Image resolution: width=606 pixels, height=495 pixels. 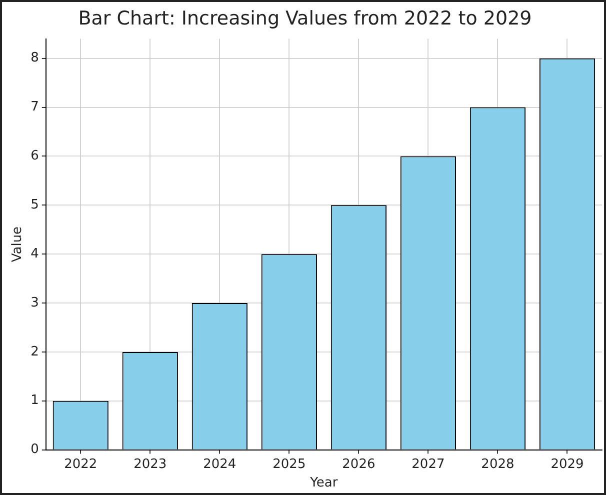 What do you see at coordinates (289, 464) in the screenshot?
I see `x-tick-label: 2025` at bounding box center [289, 464].